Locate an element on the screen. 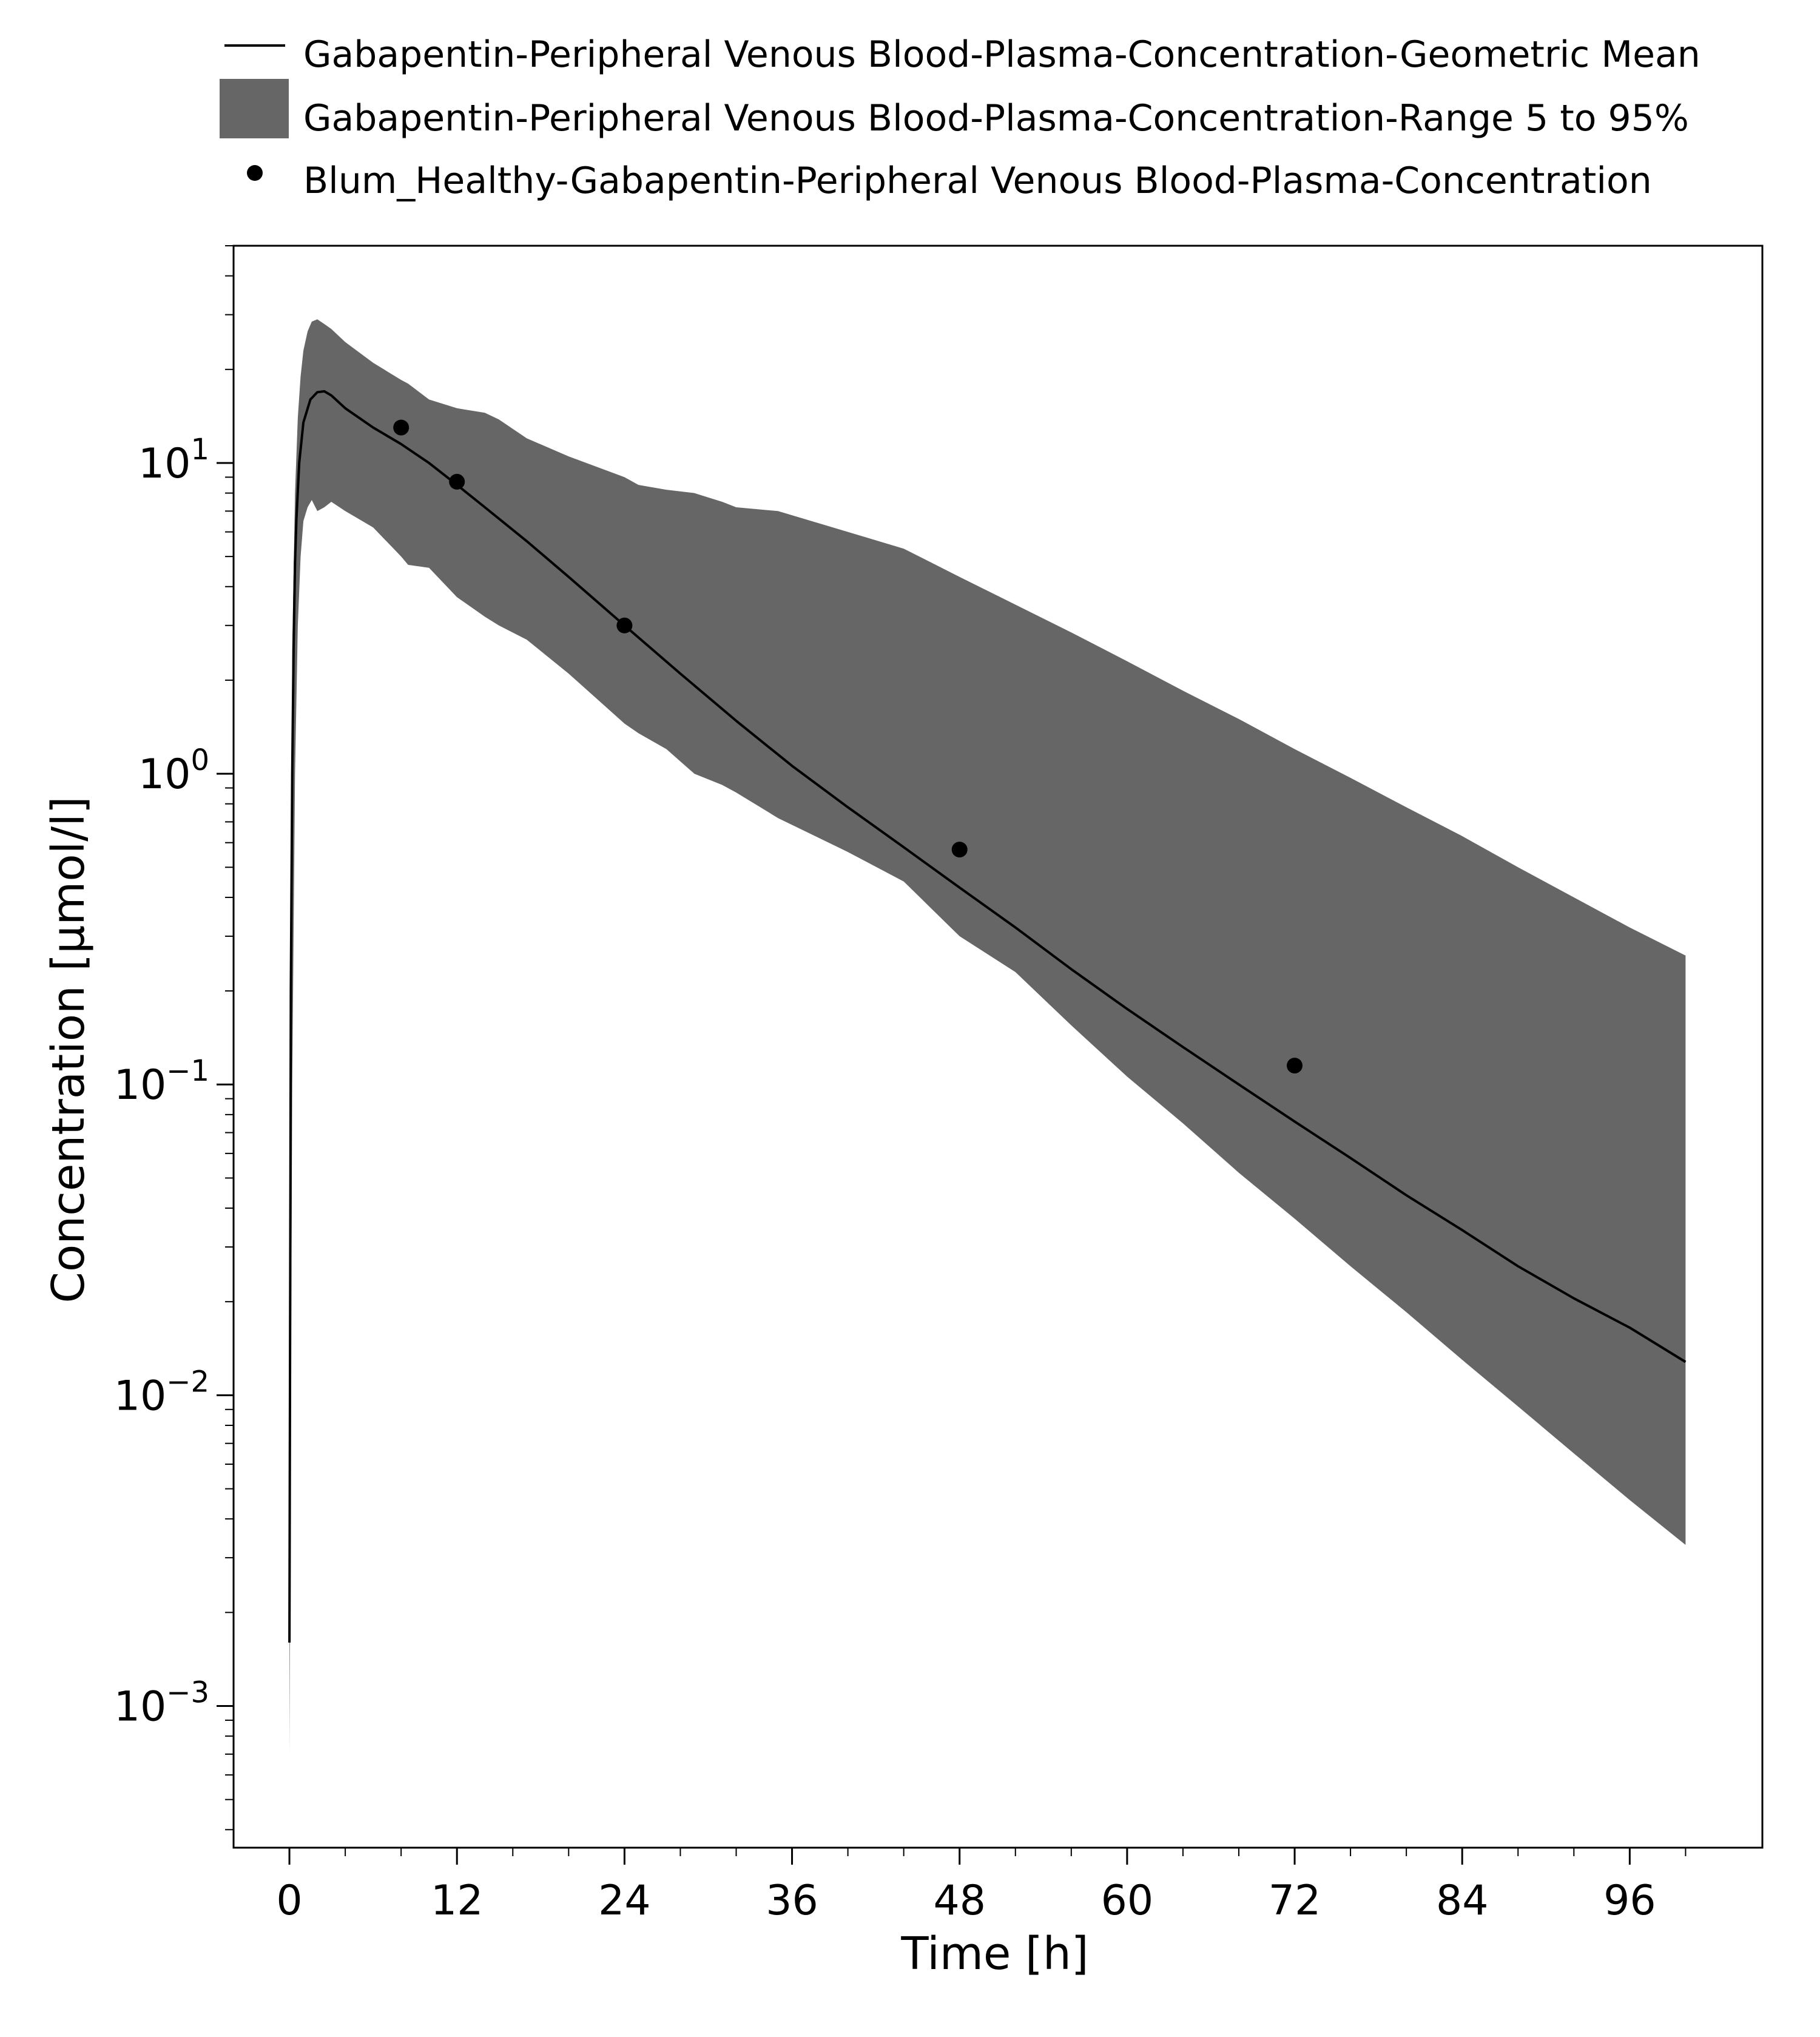 The width and height of the screenshot is (1820, 2037). legend-dot-swatch is located at coordinates (255, 173).